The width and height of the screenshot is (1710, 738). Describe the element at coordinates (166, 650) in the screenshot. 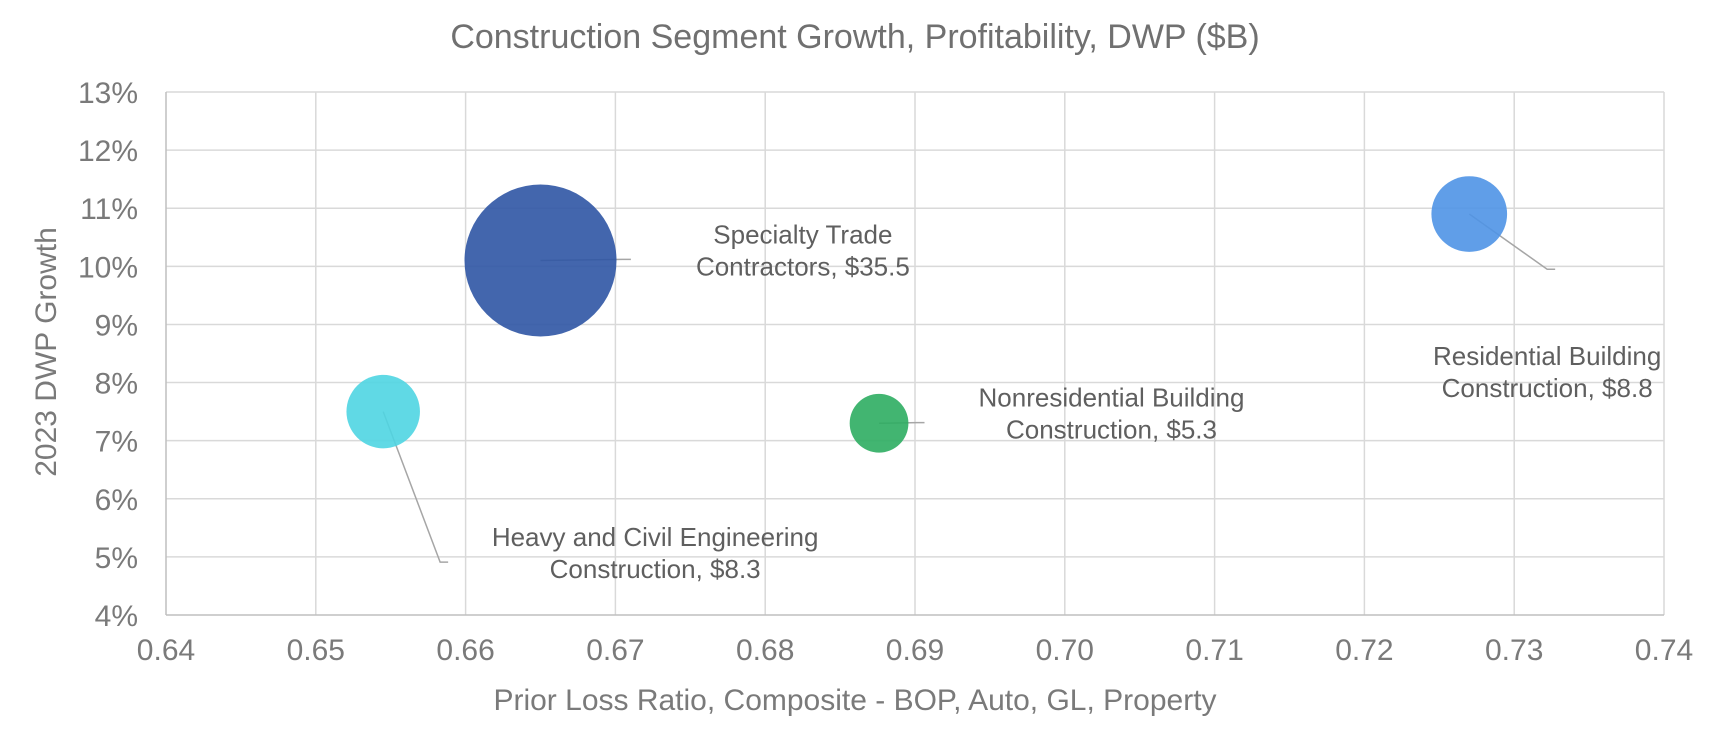

I see `x-tick-label: 0.64` at that location.